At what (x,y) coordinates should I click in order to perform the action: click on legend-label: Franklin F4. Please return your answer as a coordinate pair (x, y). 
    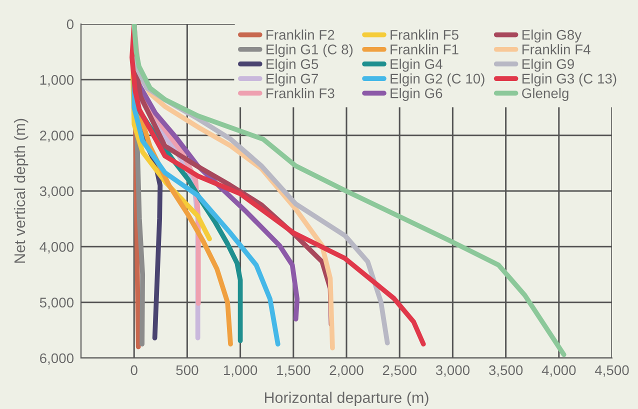
    Looking at the image, I should click on (556, 49).